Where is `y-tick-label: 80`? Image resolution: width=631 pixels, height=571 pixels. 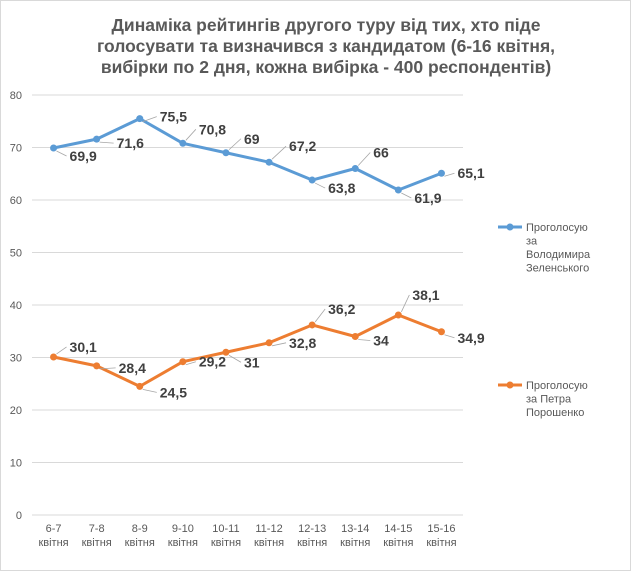
y-tick-label: 80 is located at coordinates (16, 96).